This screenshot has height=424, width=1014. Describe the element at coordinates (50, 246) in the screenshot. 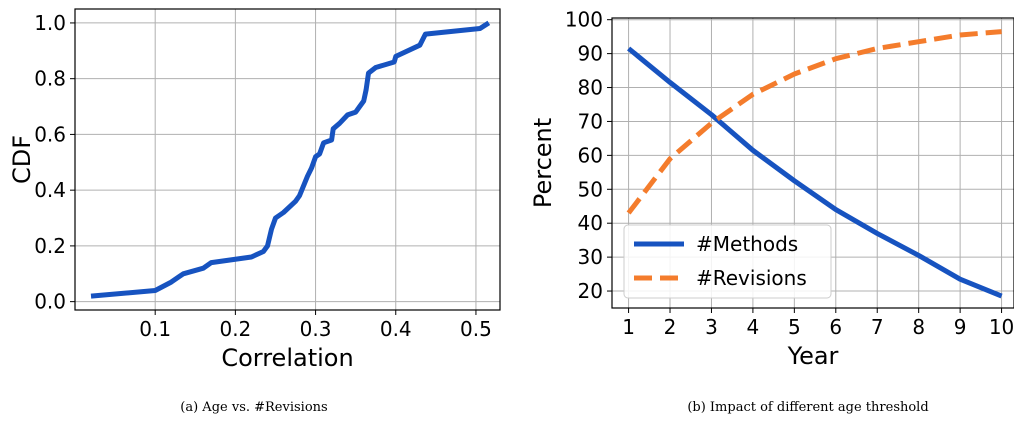

I see `y-tick-label: 0.2` at that location.